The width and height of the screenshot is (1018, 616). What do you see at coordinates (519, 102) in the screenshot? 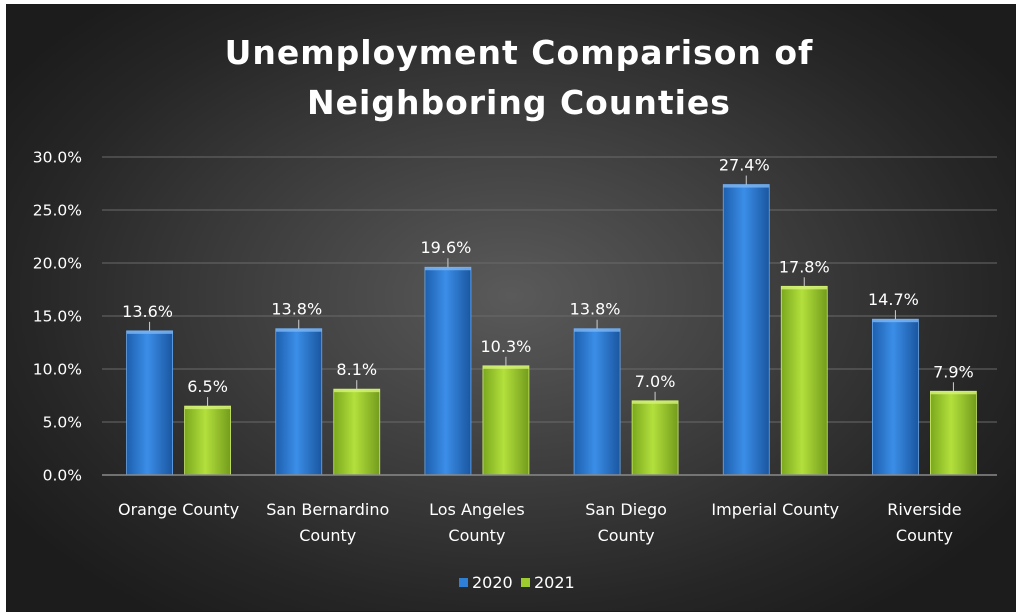
I see `chart-title-line-2: Neighboring Counties` at bounding box center [519, 102].